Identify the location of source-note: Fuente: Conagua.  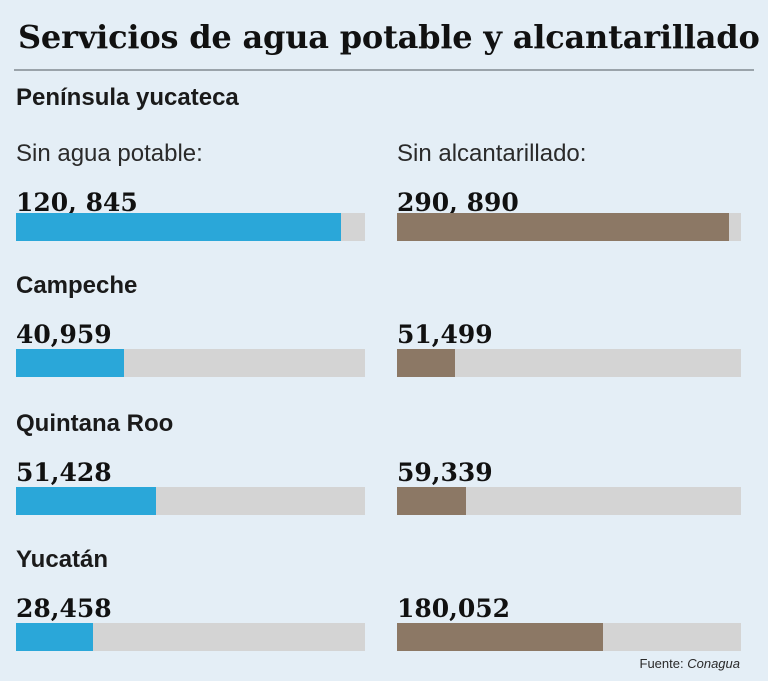
(690, 663).